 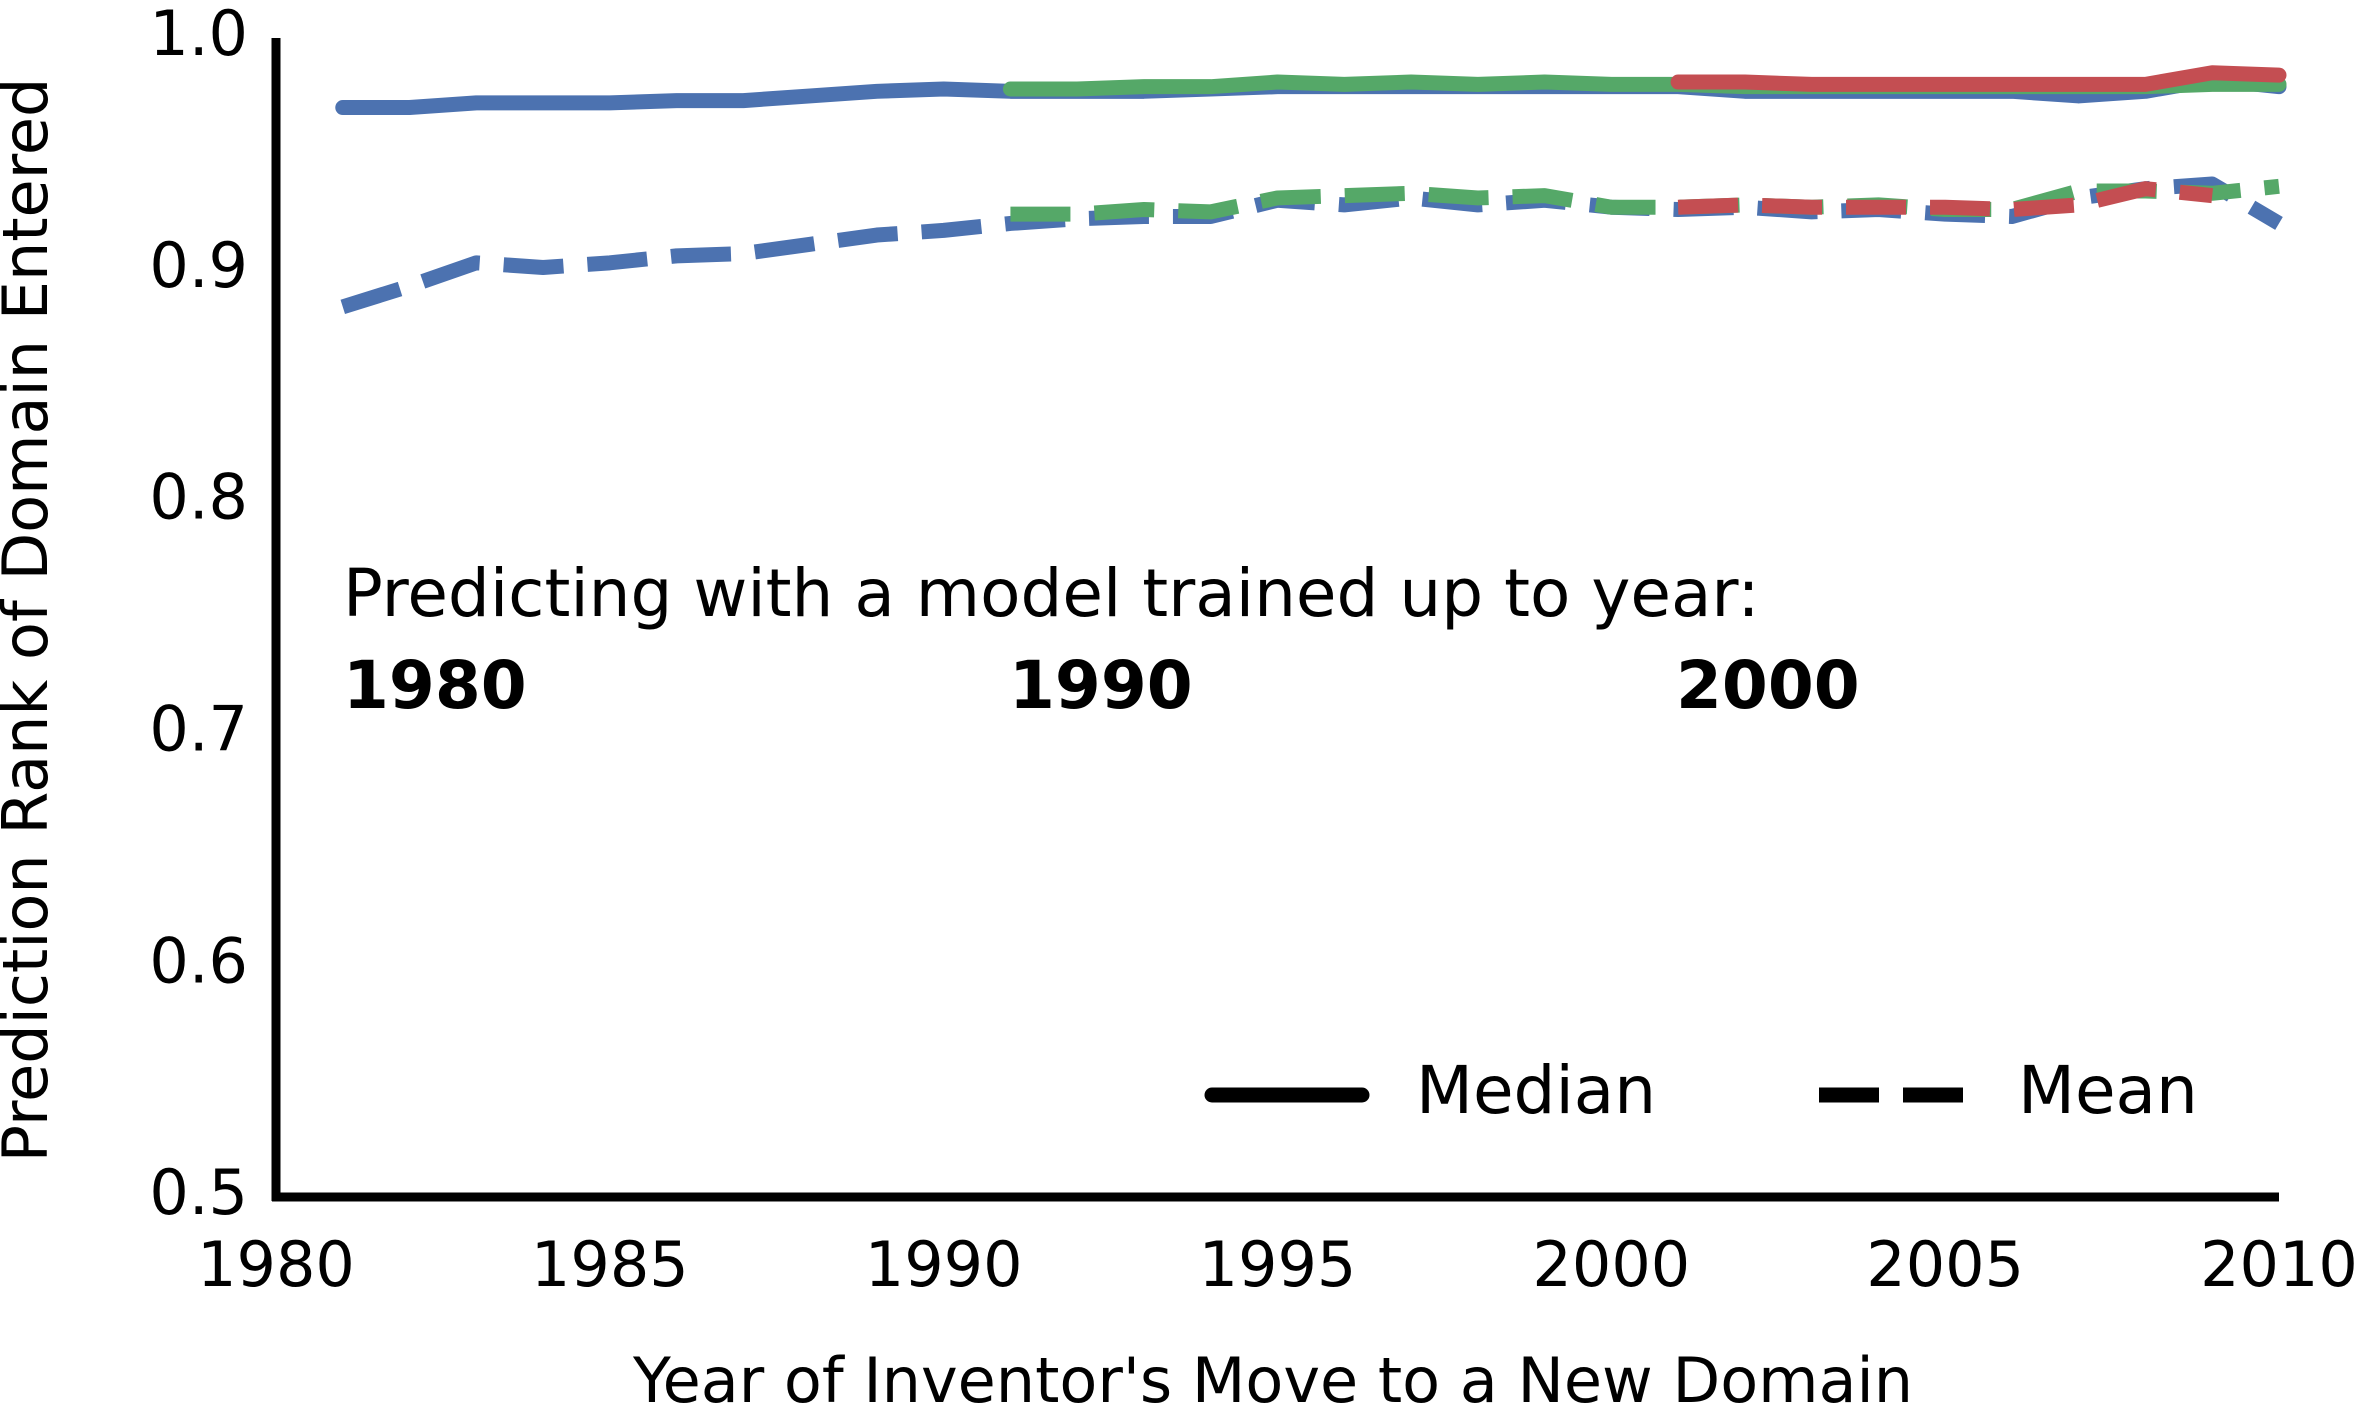 What do you see at coordinates (198, 265) in the screenshot?
I see `y-tick-label: 0.9` at bounding box center [198, 265].